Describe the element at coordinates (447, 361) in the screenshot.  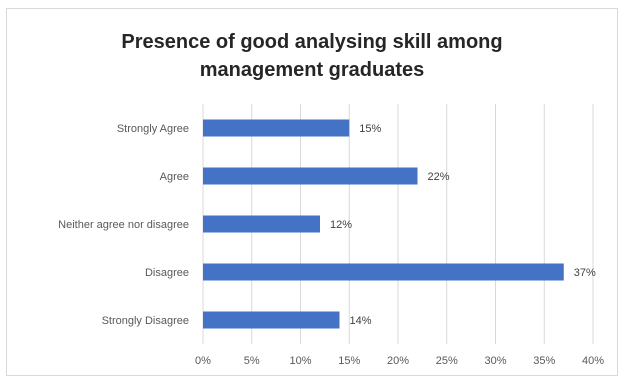
I see `x-tick-label: 25%` at that location.